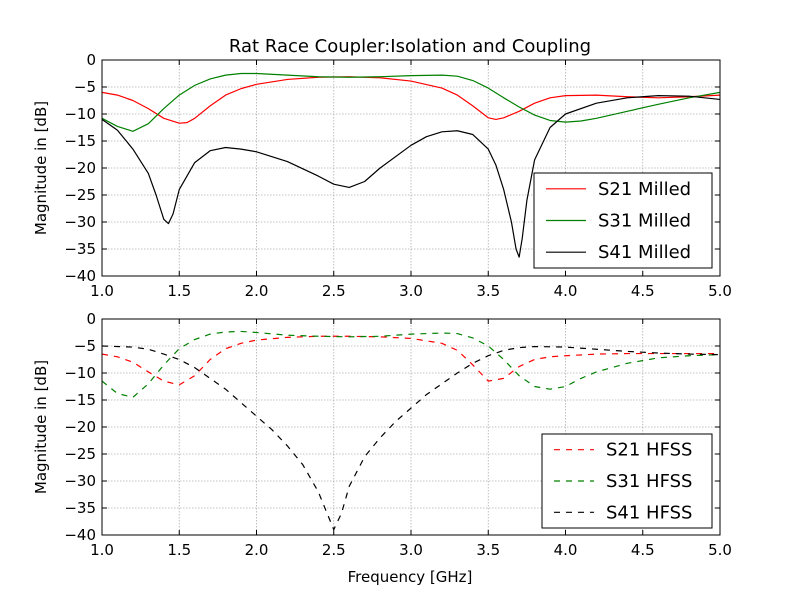 Image resolution: width=800 pixels, height=597 pixels. I want to click on series-line-s21-hfss, so click(411, 360).